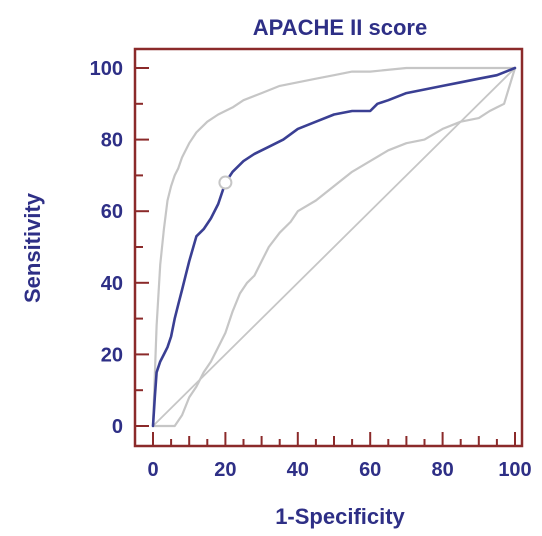  Describe the element at coordinates (32, 247) in the screenshot. I see `y-axis-label: Sensitivity` at that location.